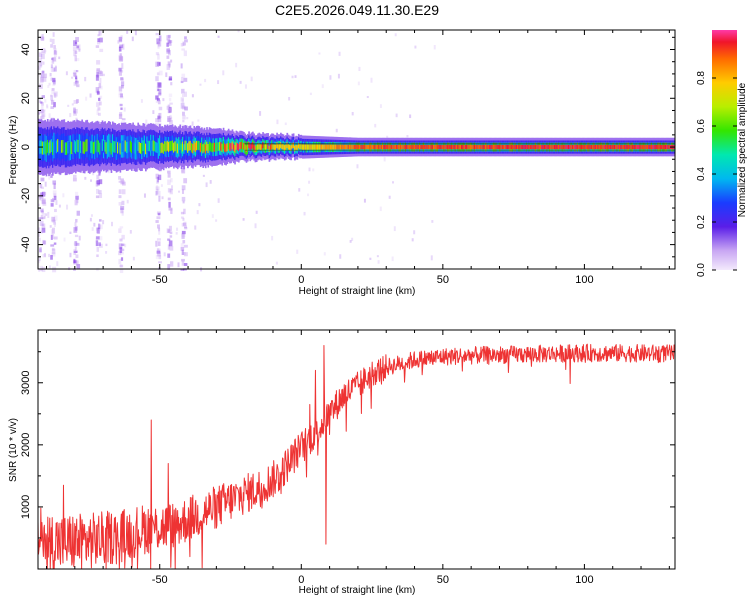 This screenshot has width=750, height=600. Describe the element at coordinates (357, 291) in the screenshot. I see `spectrogram-x-label: Height of straight line (km)` at that location.